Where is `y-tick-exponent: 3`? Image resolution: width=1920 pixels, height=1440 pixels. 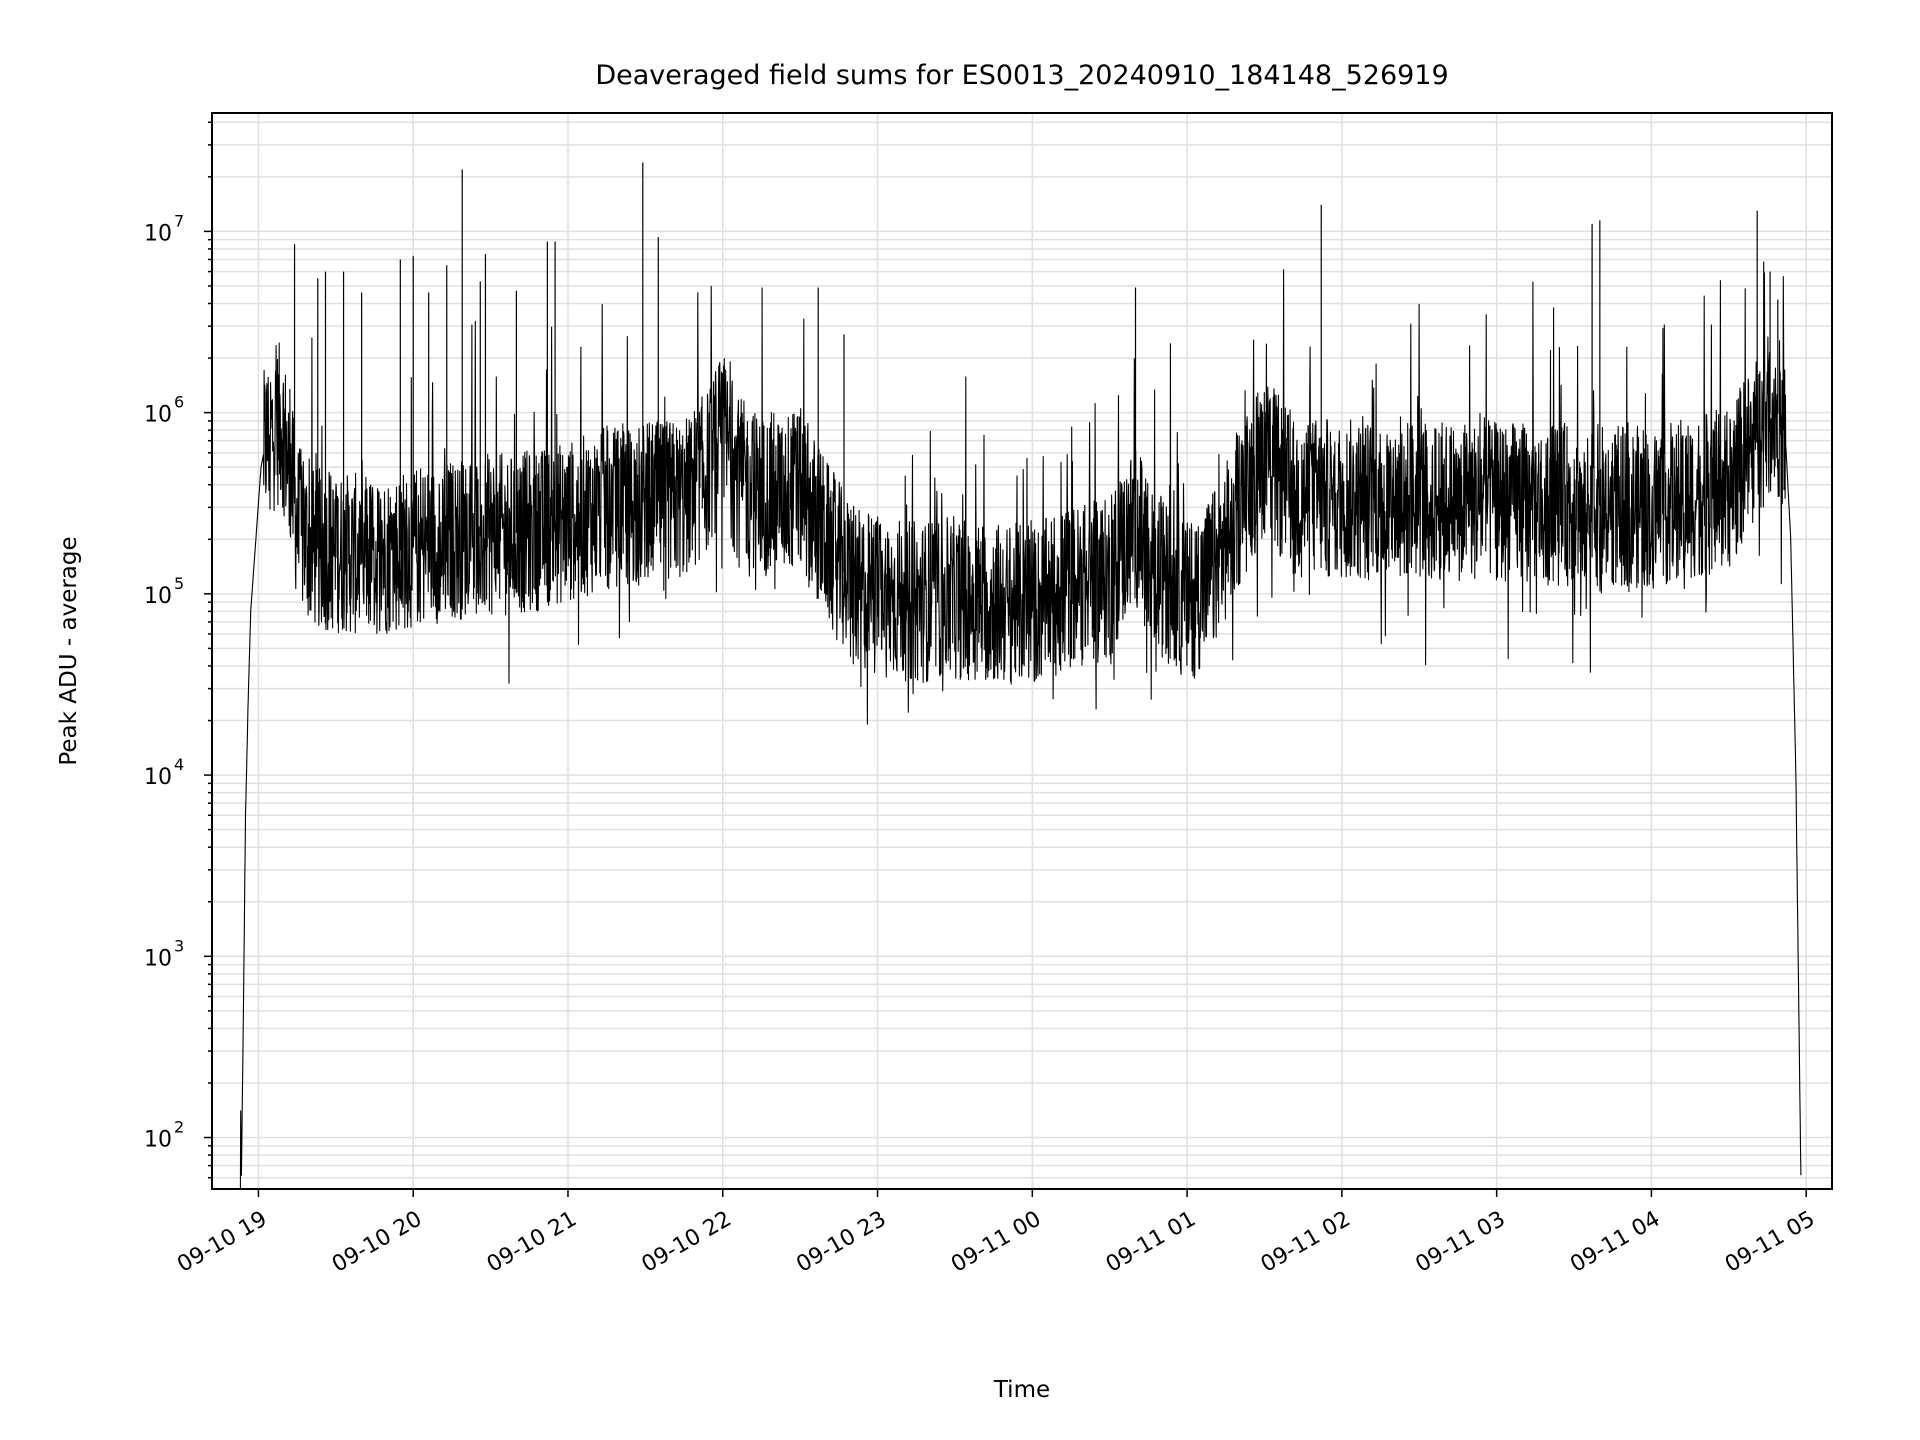 y-tick-exponent: 3 is located at coordinates (179, 945).